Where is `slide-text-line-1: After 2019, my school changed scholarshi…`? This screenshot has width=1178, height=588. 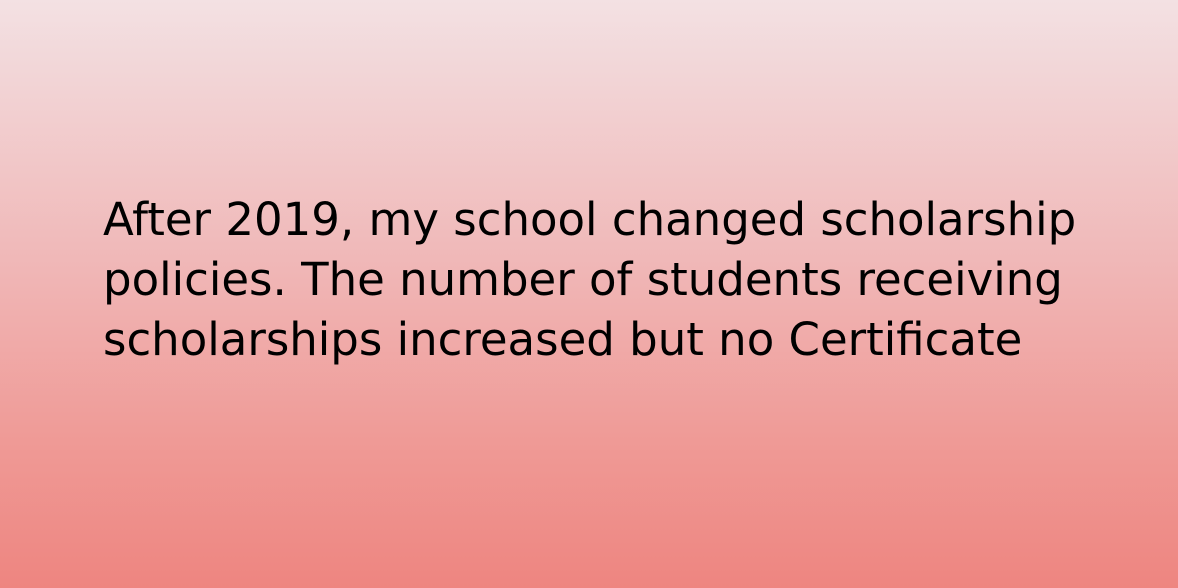 slide-text-line-1: After 2019, my school changed scholarshi… is located at coordinates (590, 219).